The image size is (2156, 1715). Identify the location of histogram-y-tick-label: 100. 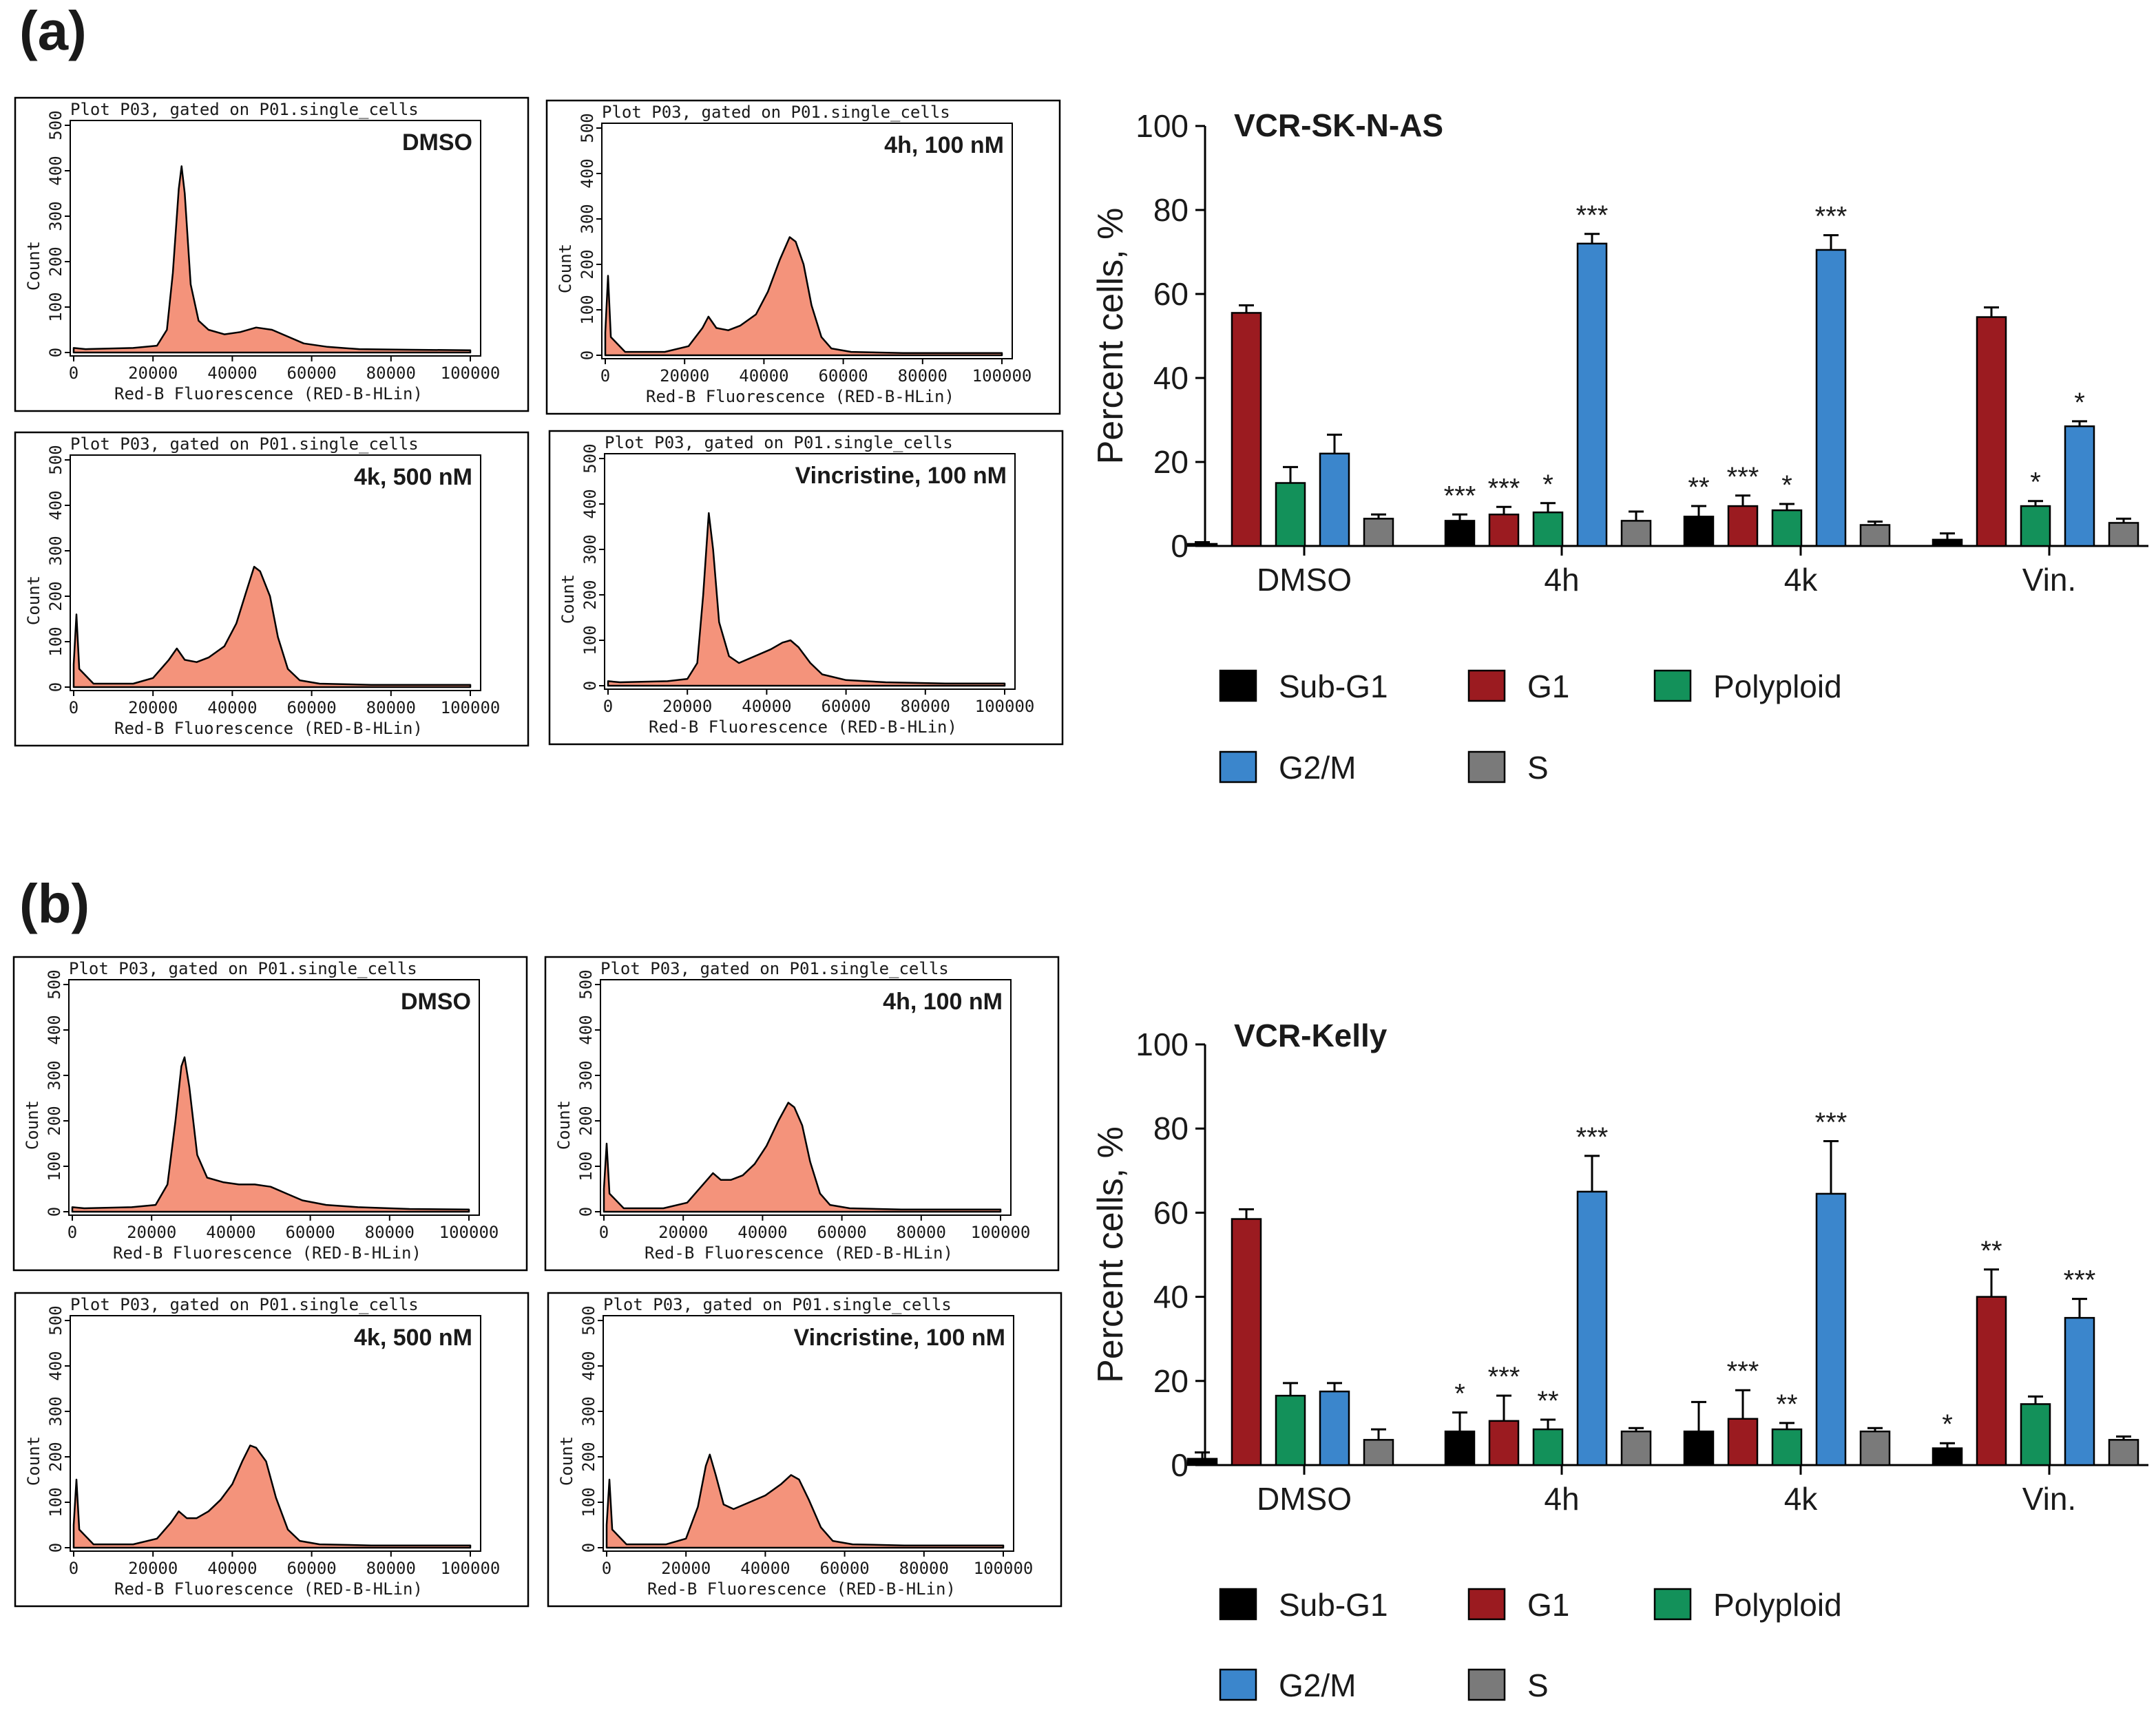
(588, 1502).